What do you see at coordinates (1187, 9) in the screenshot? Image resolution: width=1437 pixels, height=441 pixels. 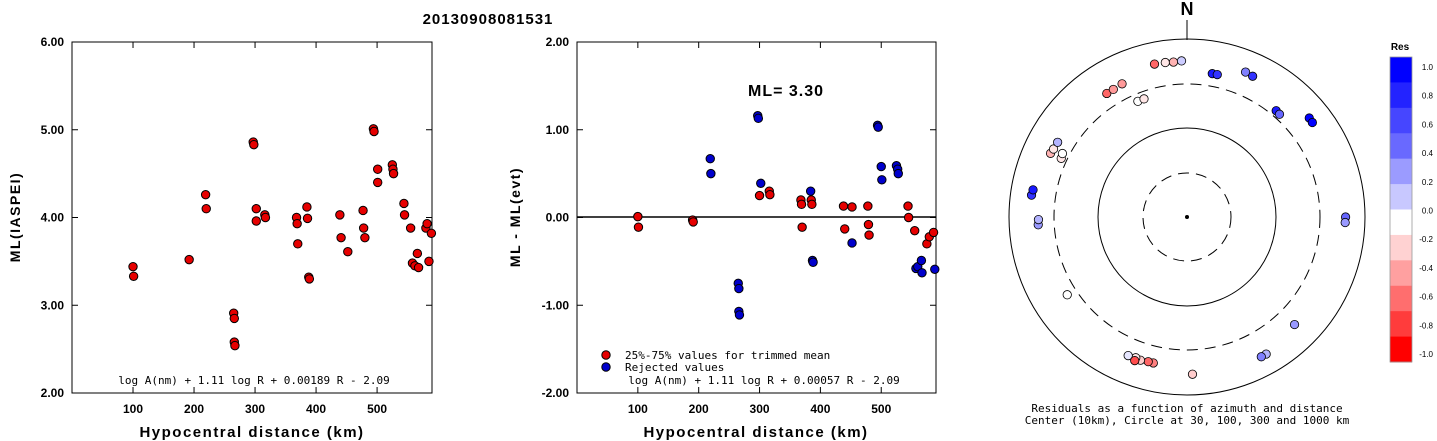 I see `north-label: N` at bounding box center [1187, 9].